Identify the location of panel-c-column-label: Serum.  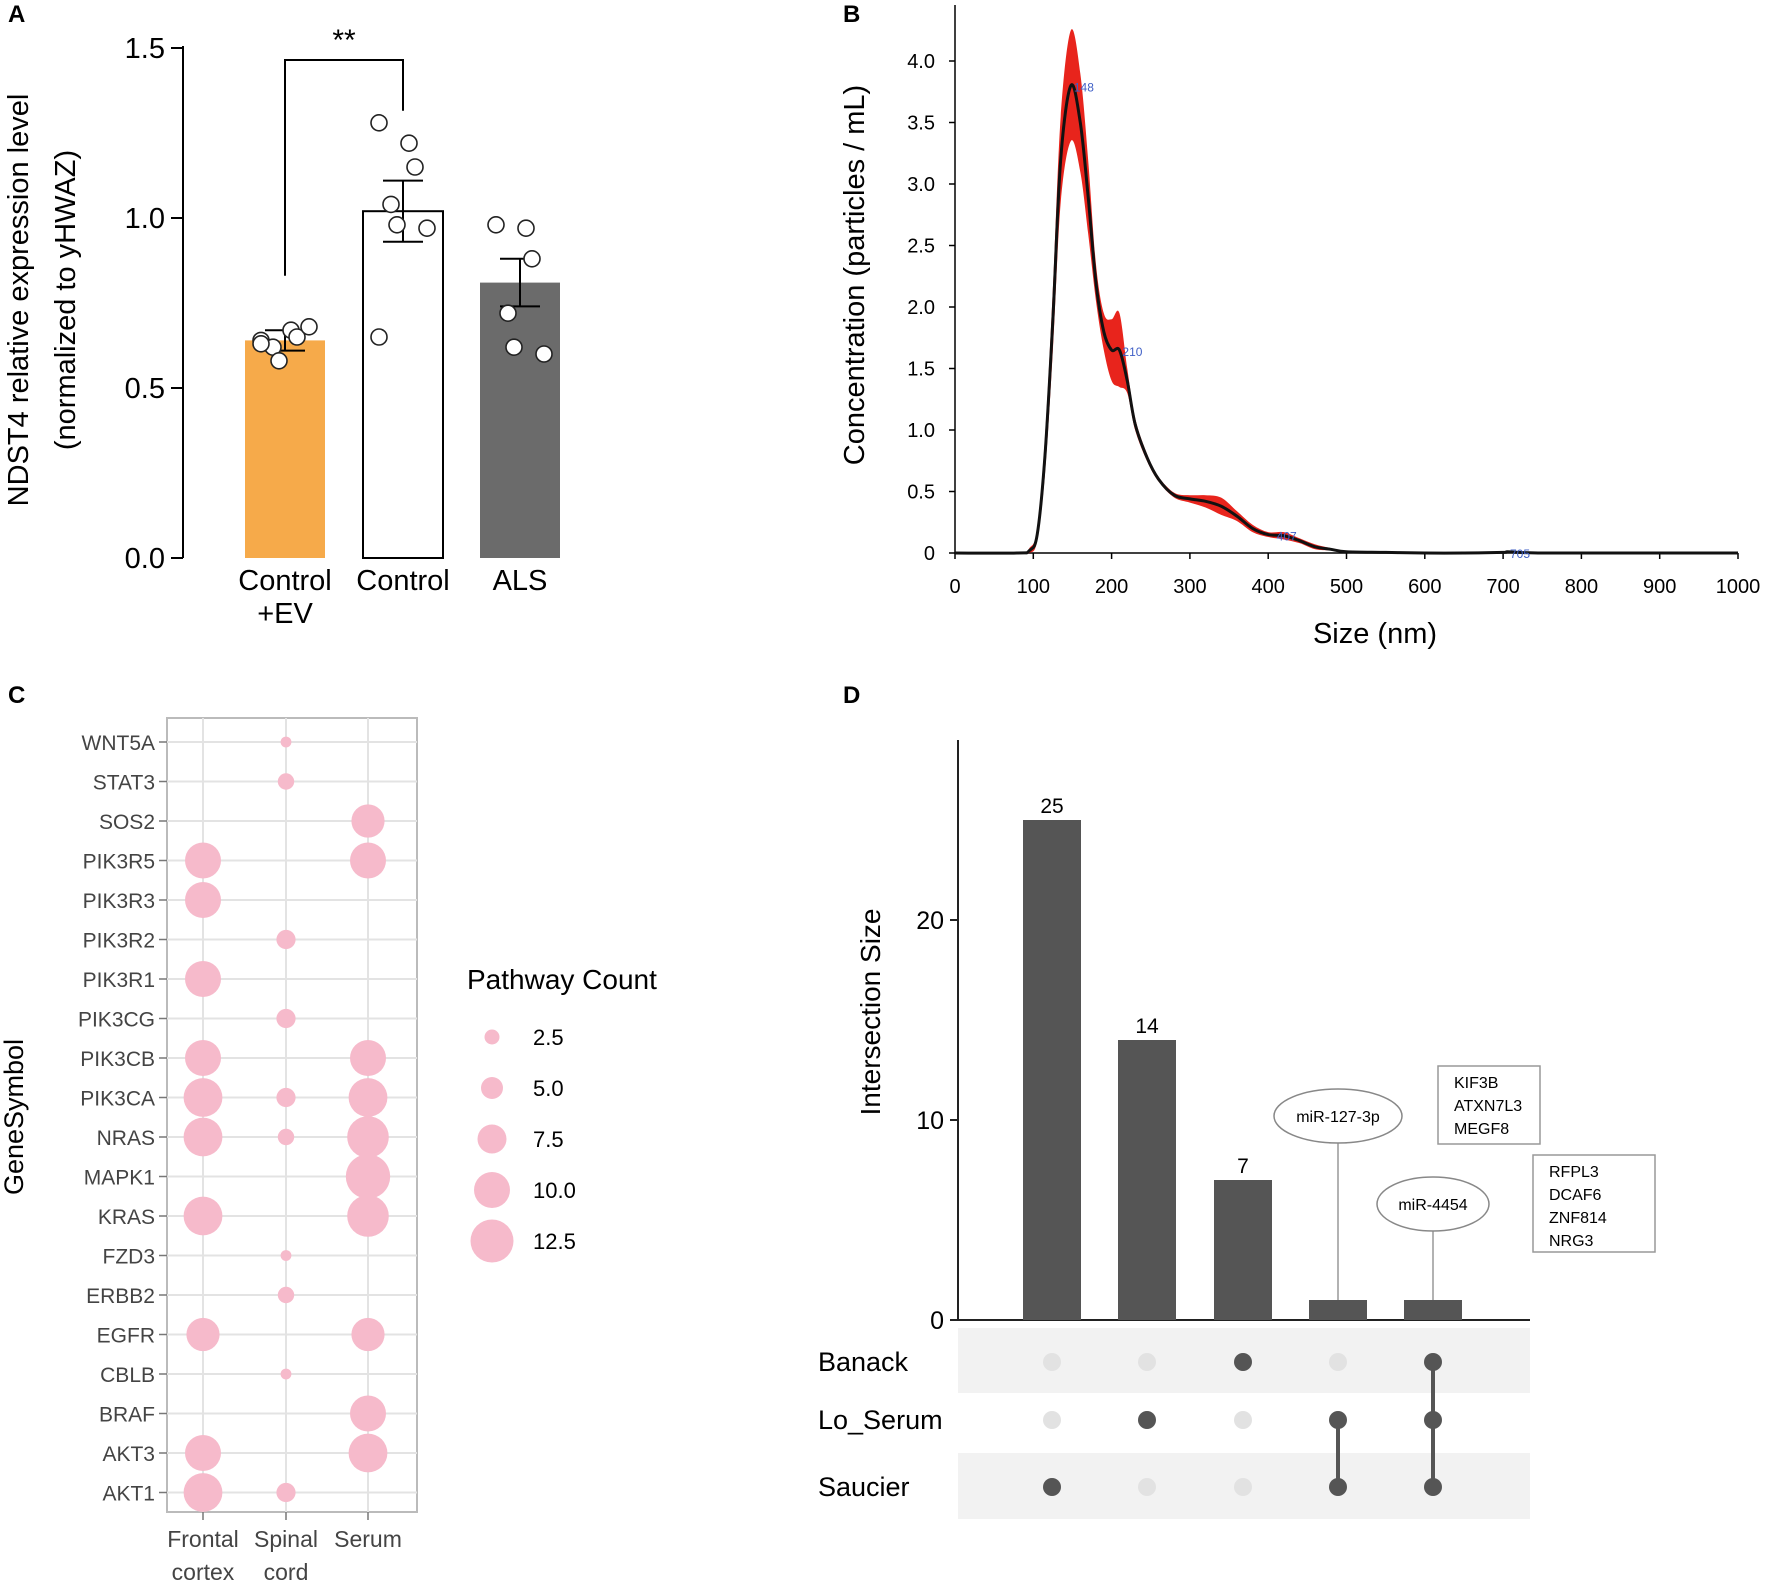
(368, 1539).